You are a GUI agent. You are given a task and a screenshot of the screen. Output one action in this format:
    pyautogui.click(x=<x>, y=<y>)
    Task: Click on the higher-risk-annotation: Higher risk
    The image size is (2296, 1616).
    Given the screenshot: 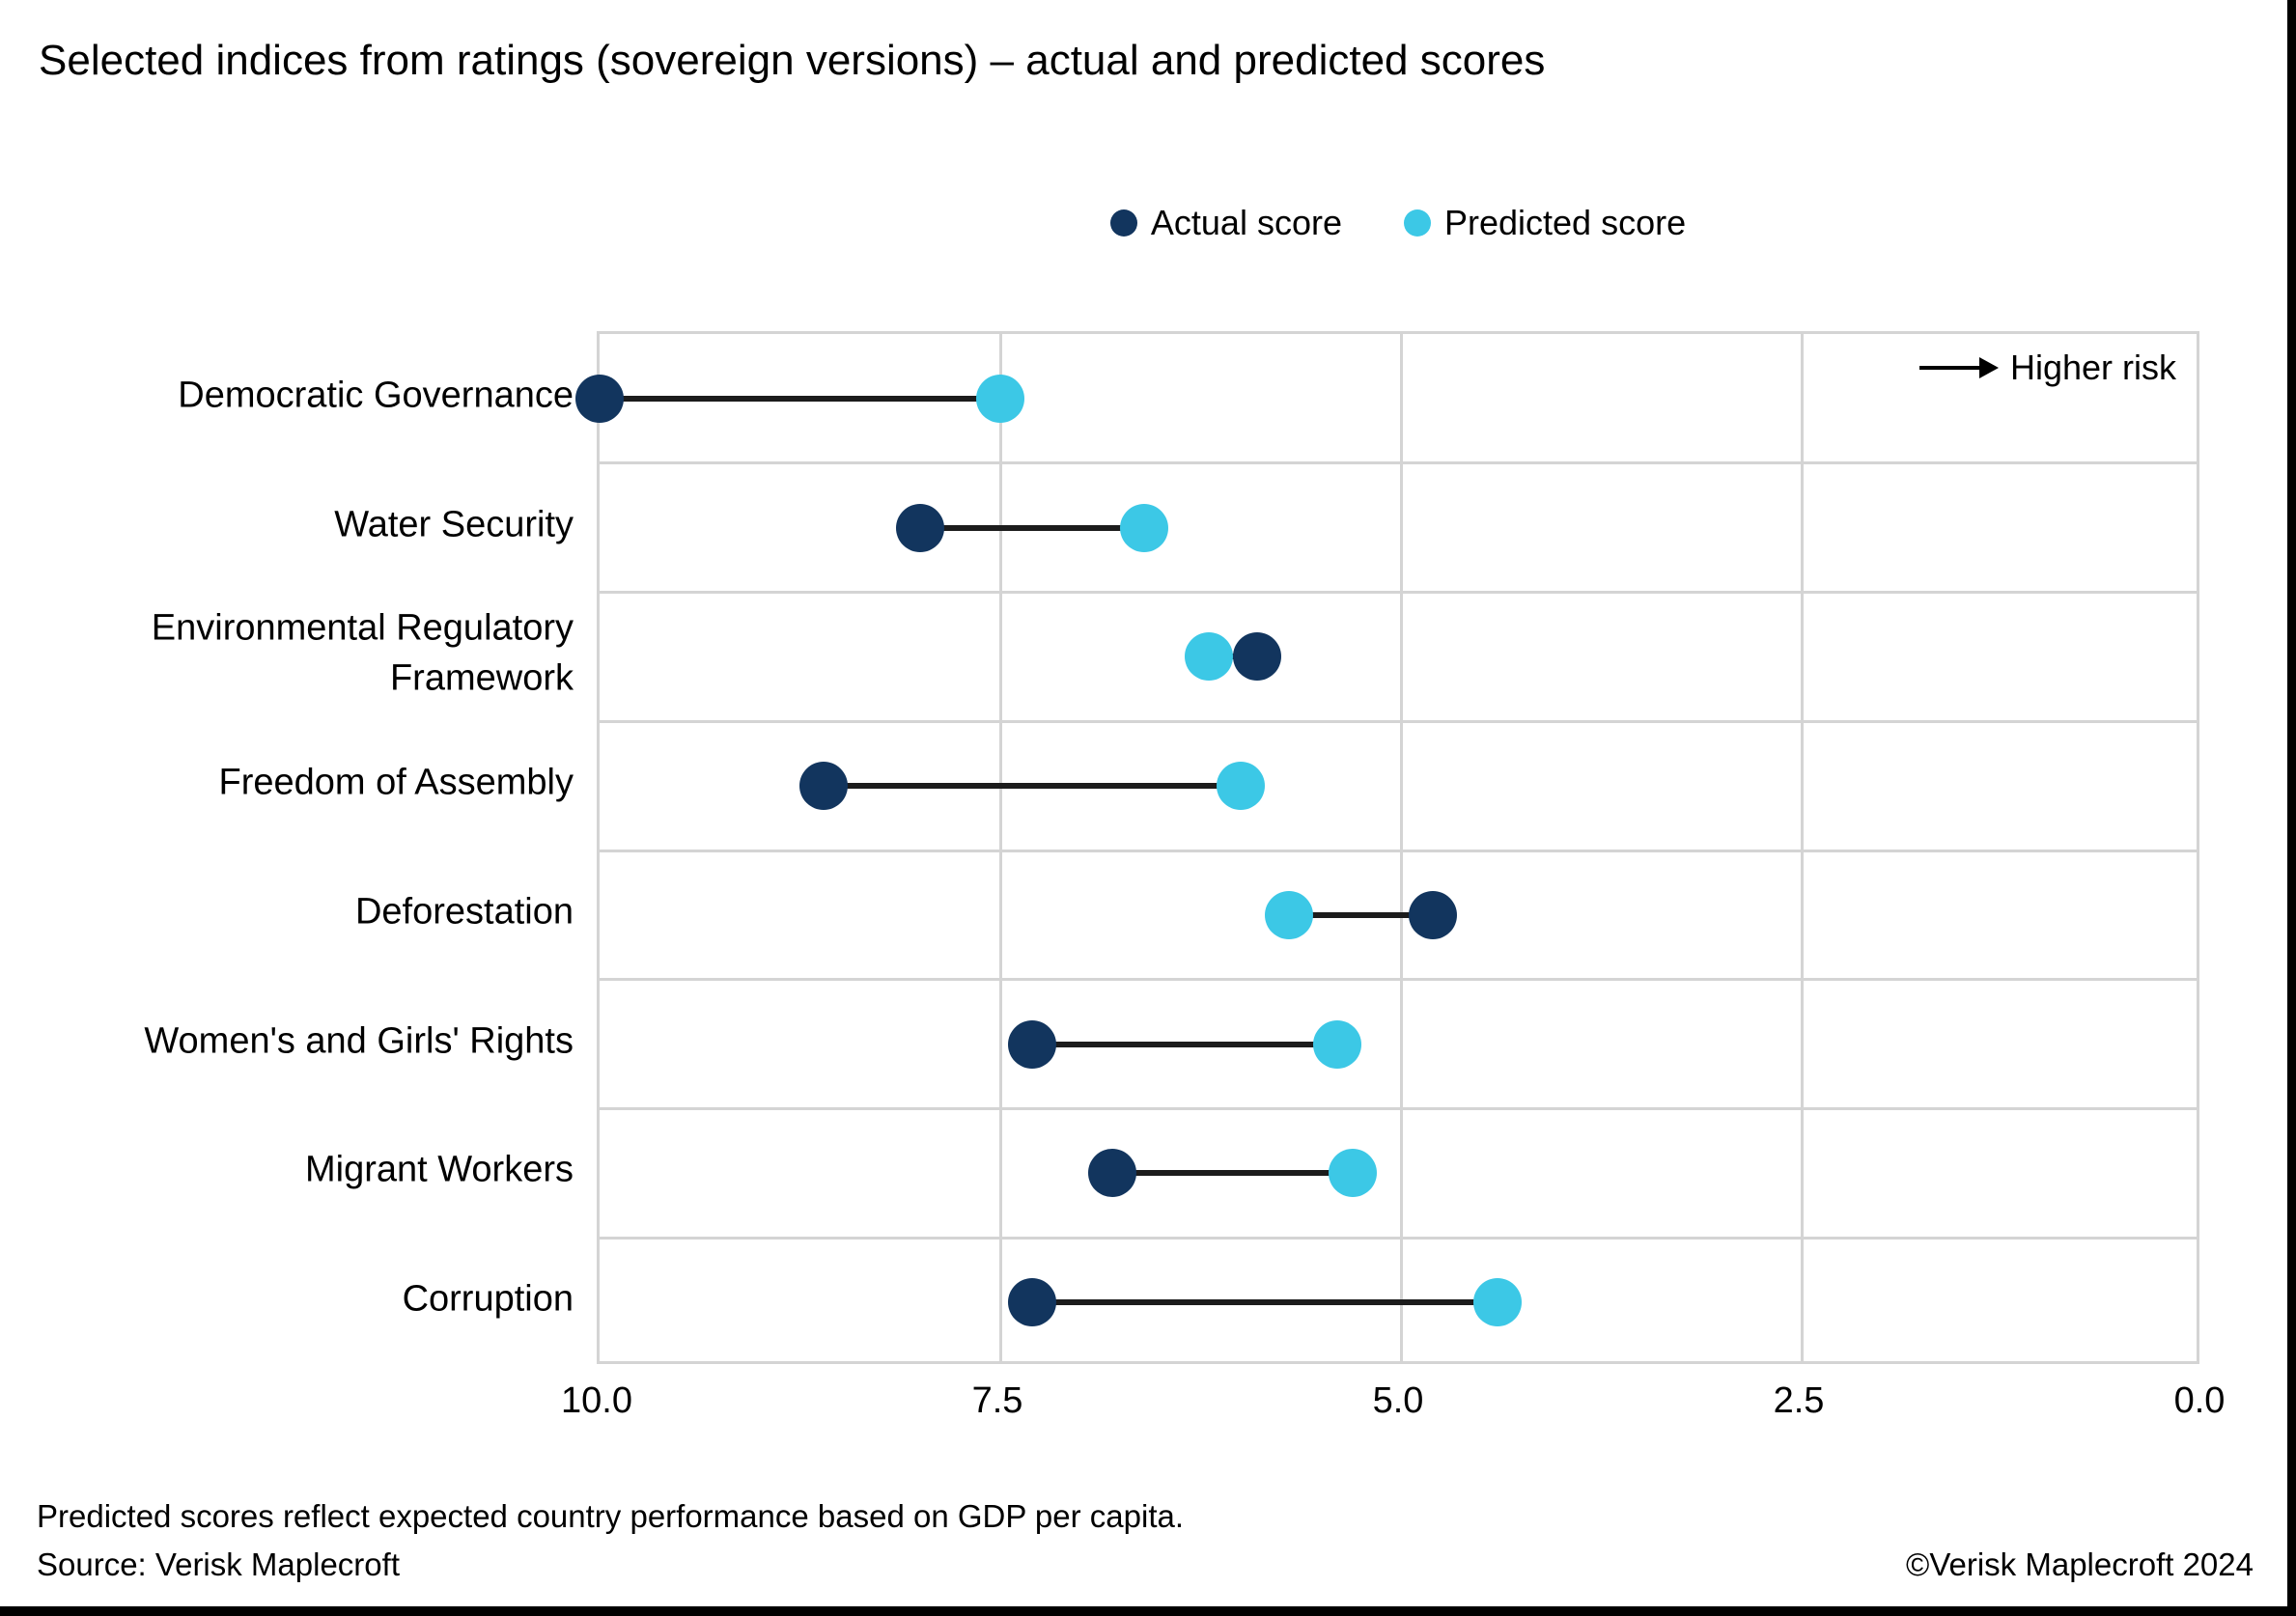 What is the action you would take?
    pyautogui.click(x=2047, y=368)
    